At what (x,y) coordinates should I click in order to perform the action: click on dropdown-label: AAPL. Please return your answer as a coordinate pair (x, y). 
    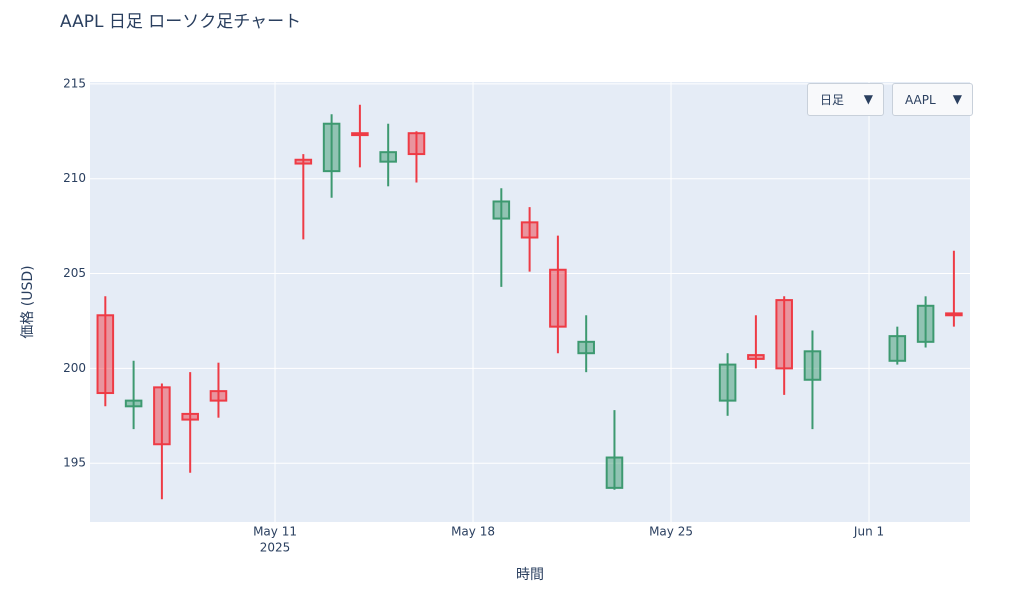
    Looking at the image, I should click on (920, 99).